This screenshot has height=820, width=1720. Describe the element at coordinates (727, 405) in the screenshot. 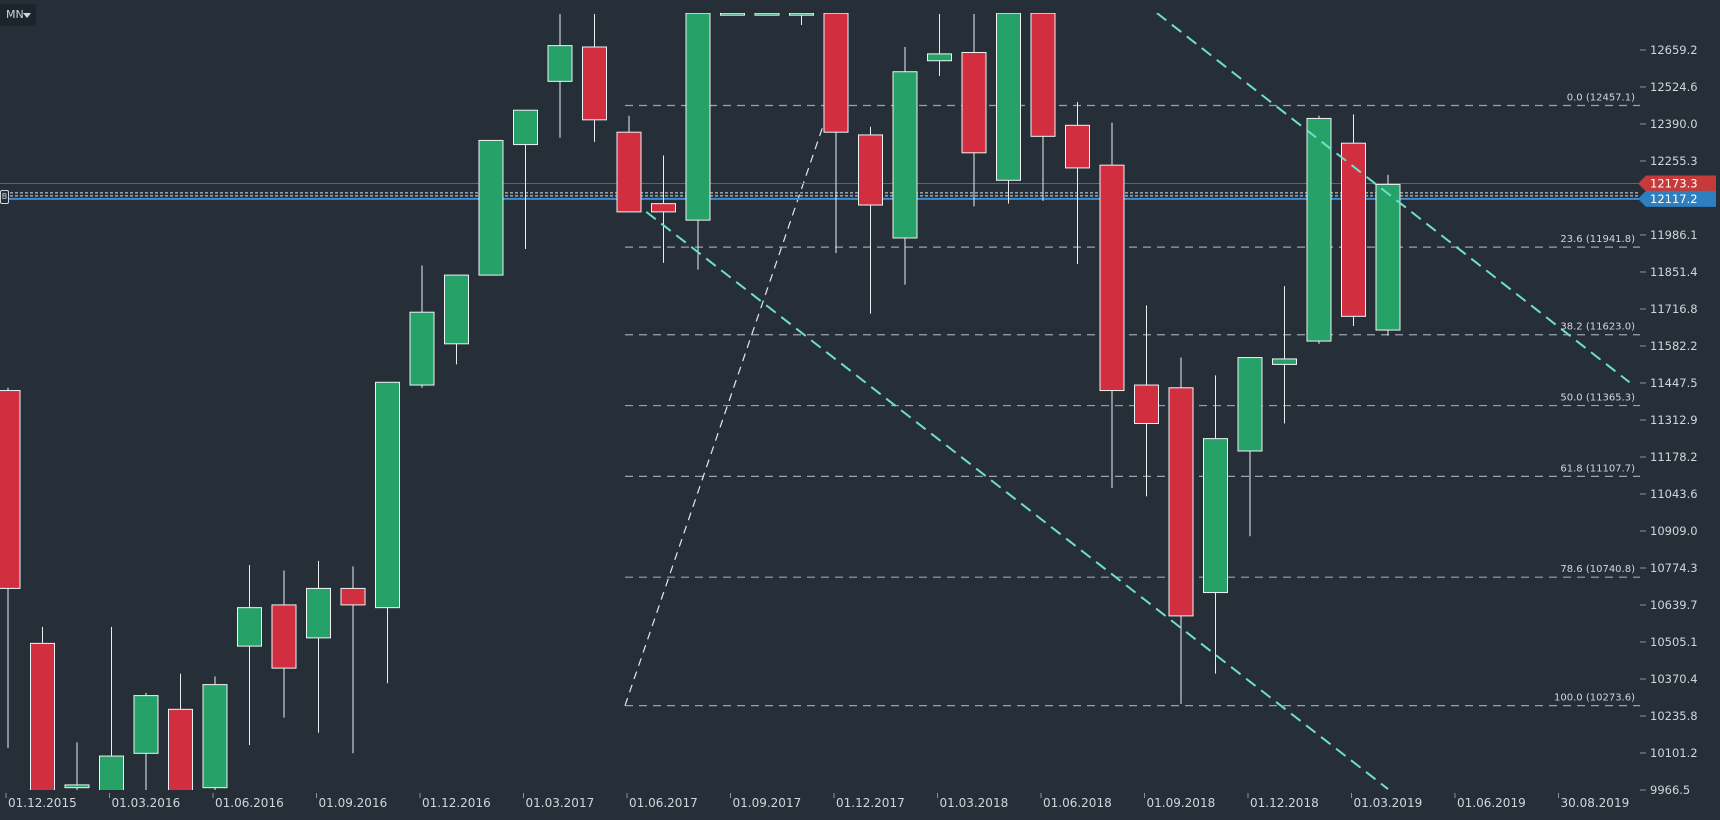

I see `fib-anchor-line` at that location.